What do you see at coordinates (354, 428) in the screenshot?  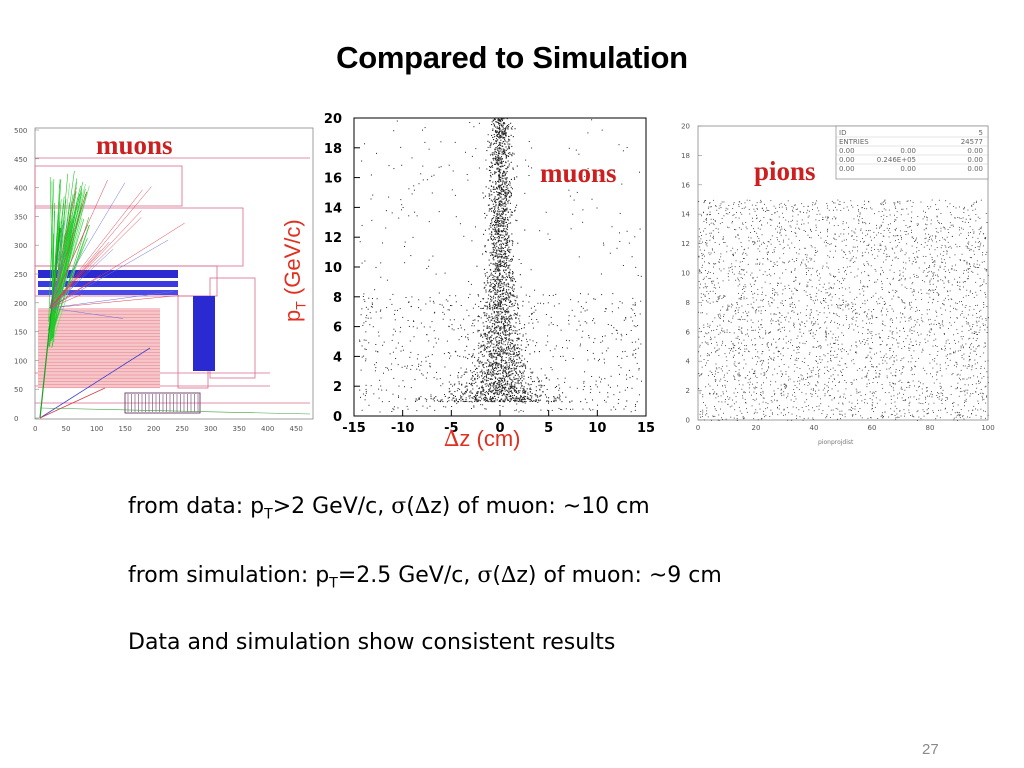 I see `muon-x-tick-label: -15` at bounding box center [354, 428].